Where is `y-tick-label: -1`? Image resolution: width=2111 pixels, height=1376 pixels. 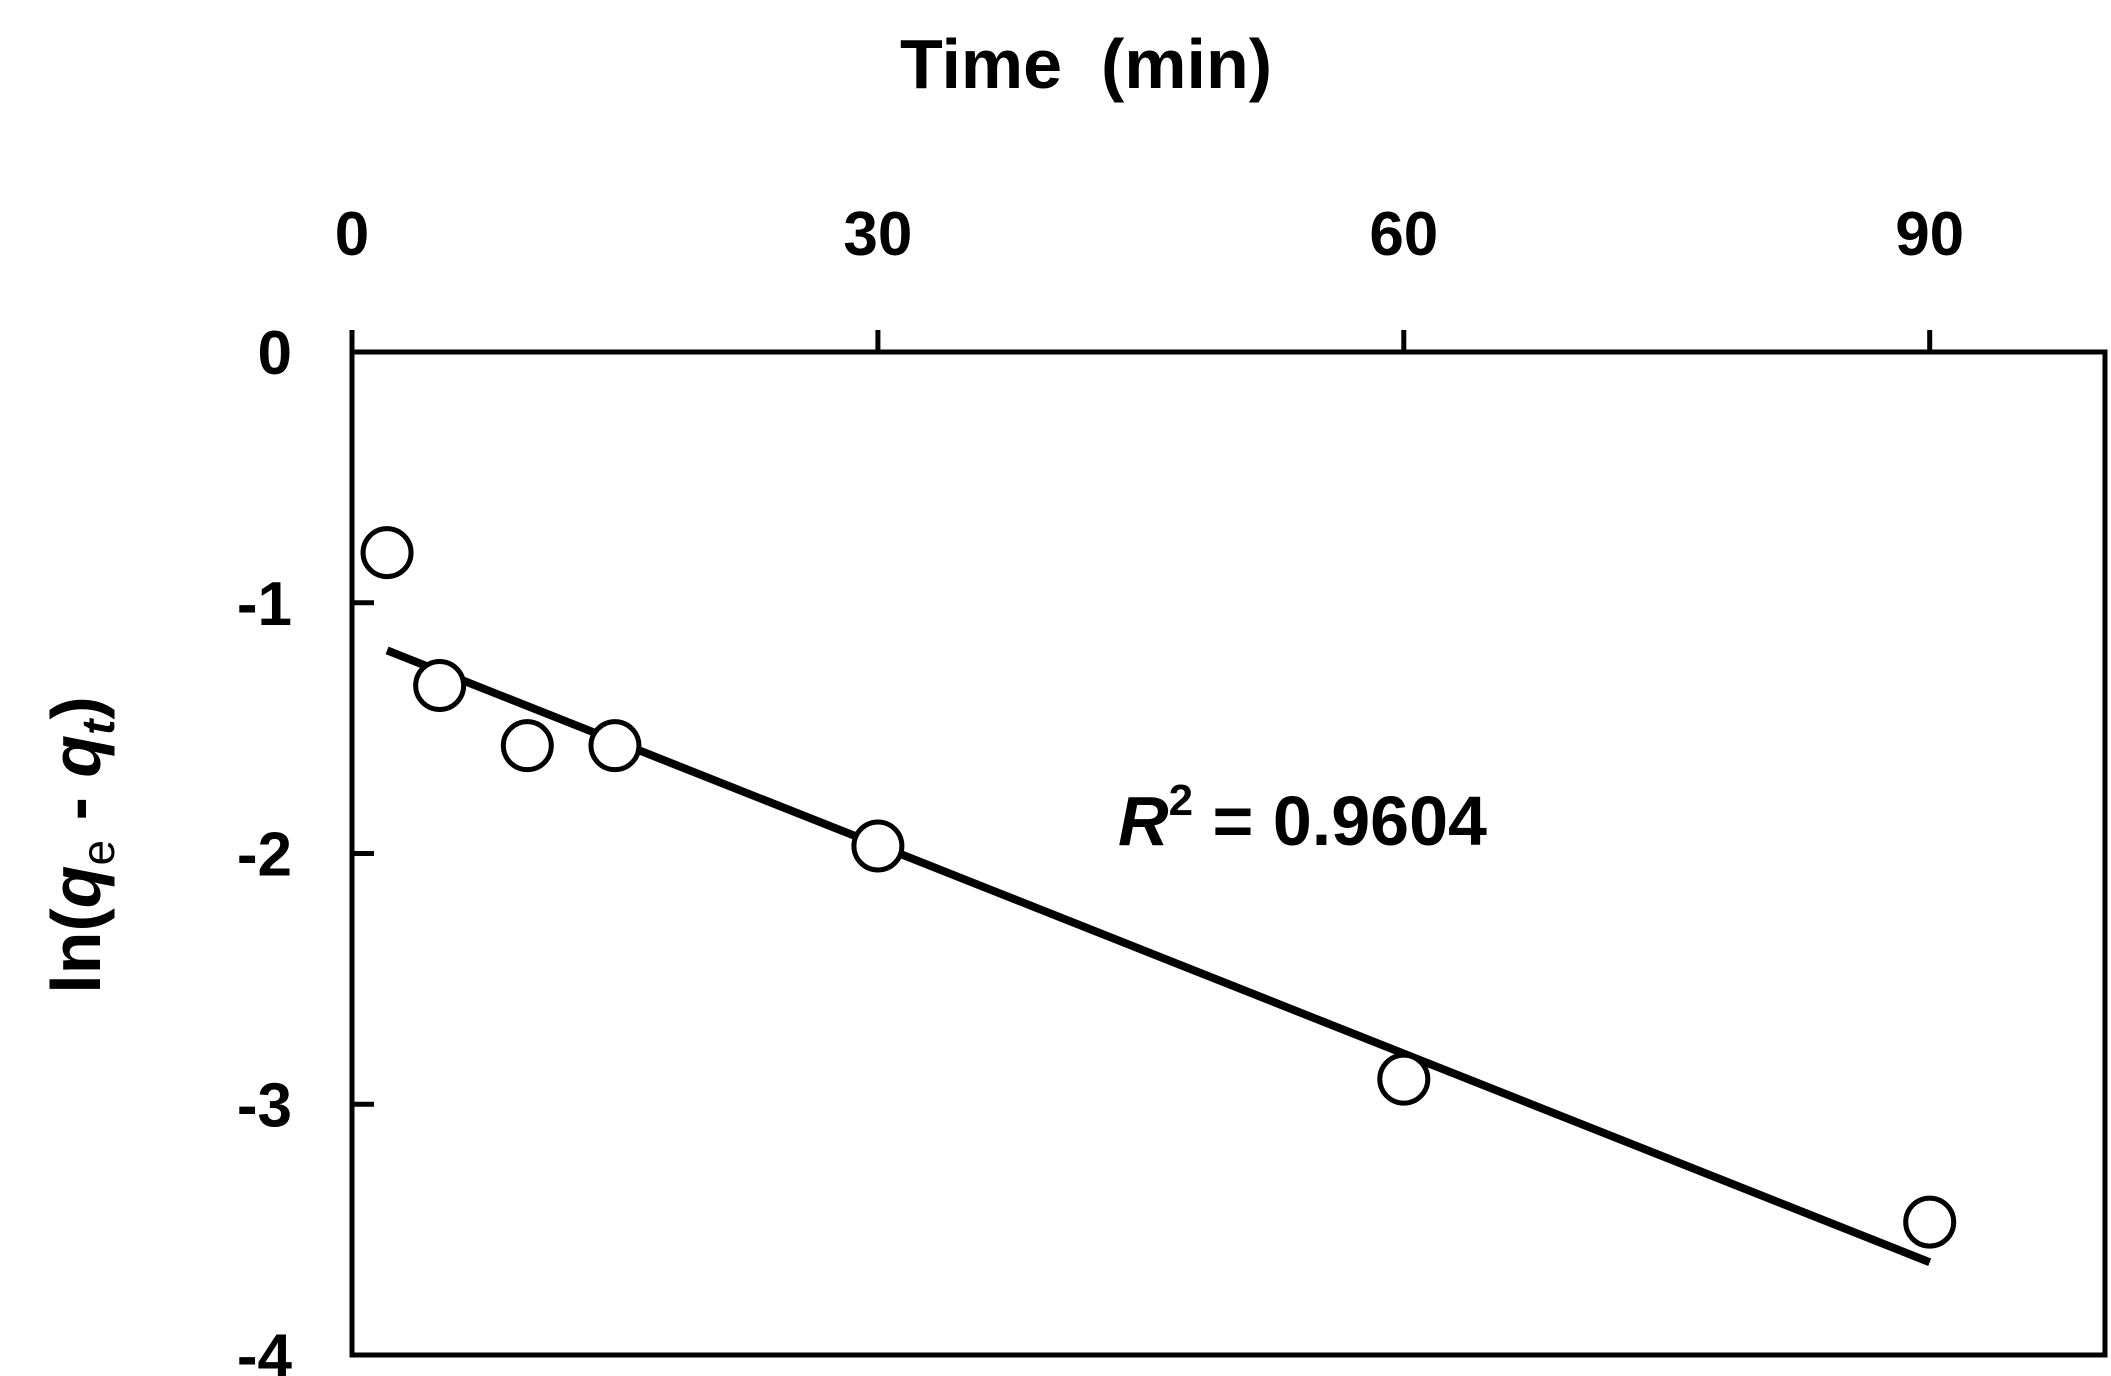 y-tick-label: -1 is located at coordinates (264, 604).